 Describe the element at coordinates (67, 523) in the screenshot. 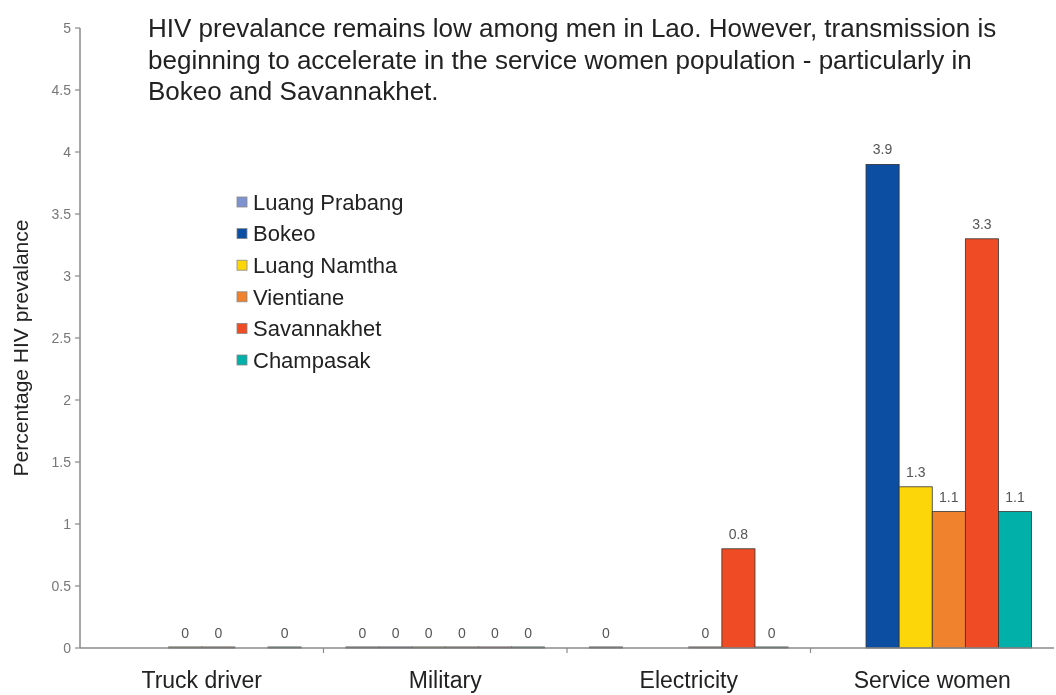

I see `y-tick-label: 1` at that location.